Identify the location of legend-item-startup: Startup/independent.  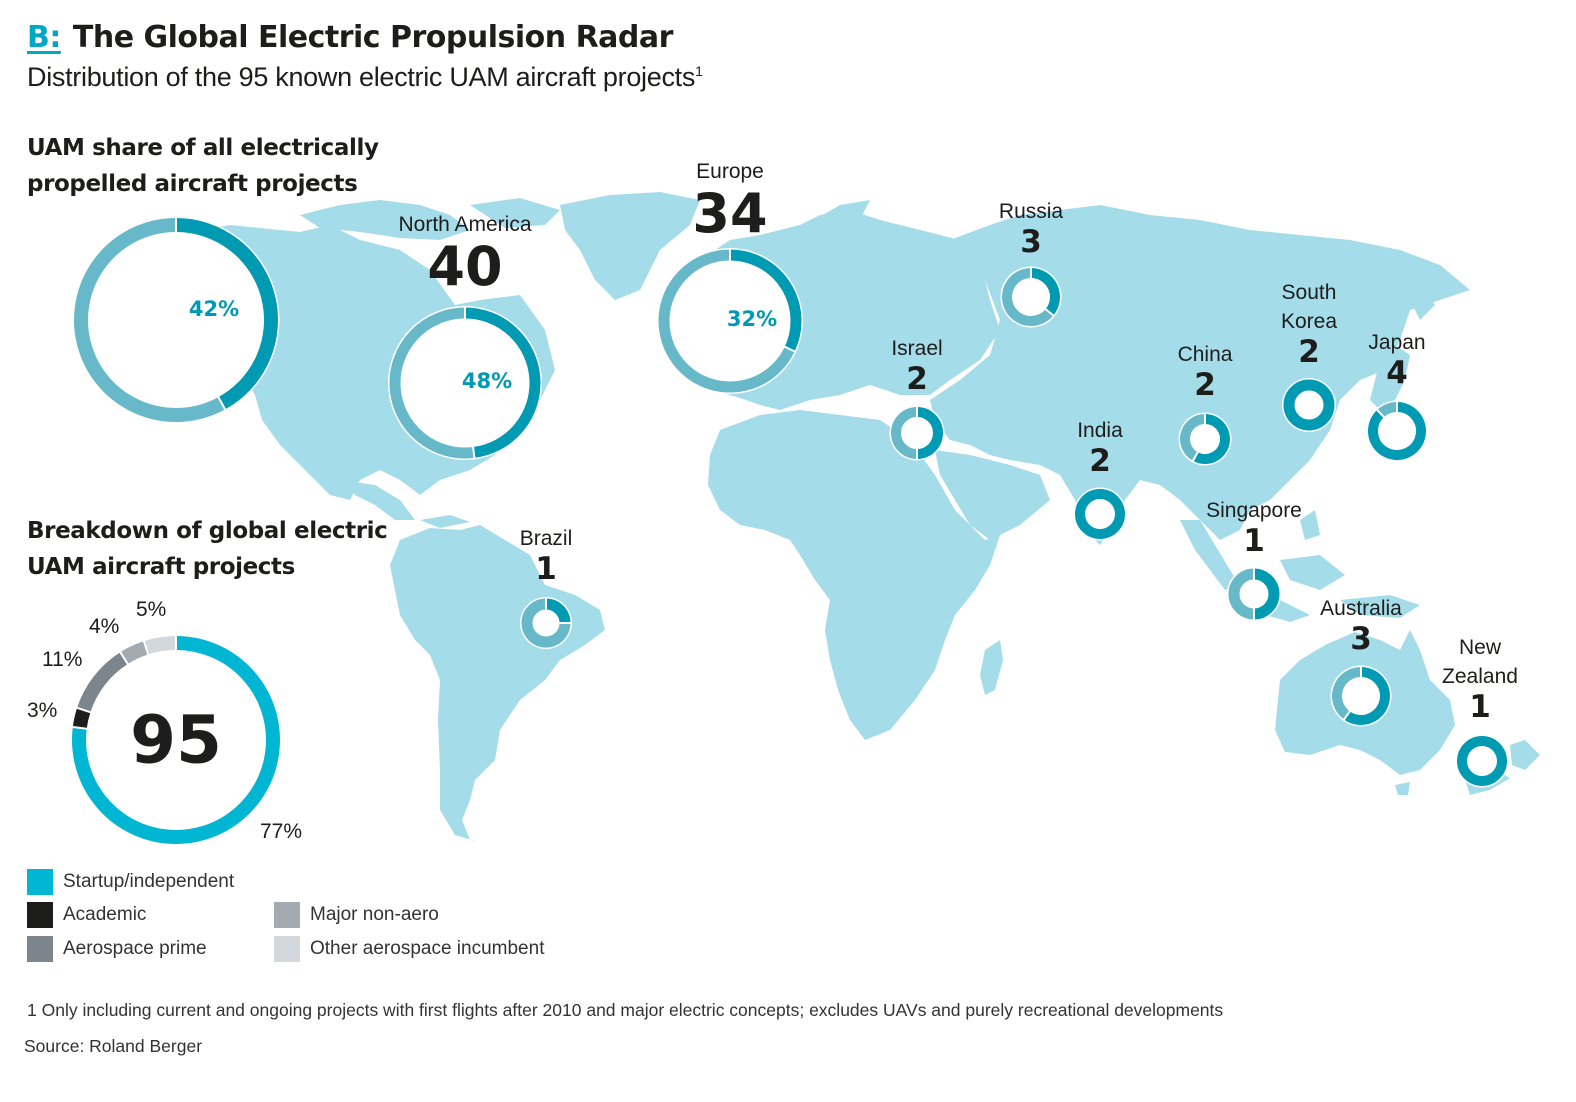
(130, 882).